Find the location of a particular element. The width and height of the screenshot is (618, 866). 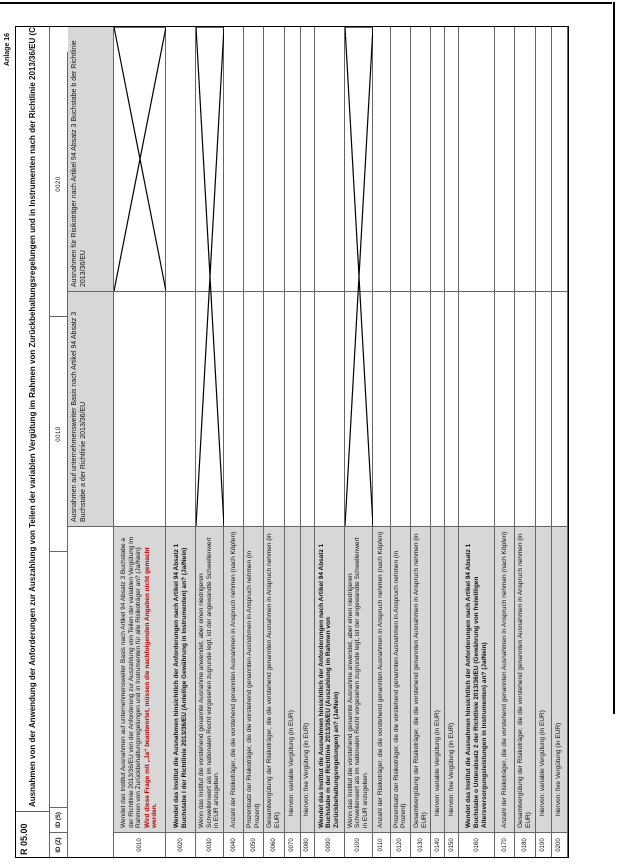

column-id-header-cell: ID (S) is located at coordinates (59, 819).